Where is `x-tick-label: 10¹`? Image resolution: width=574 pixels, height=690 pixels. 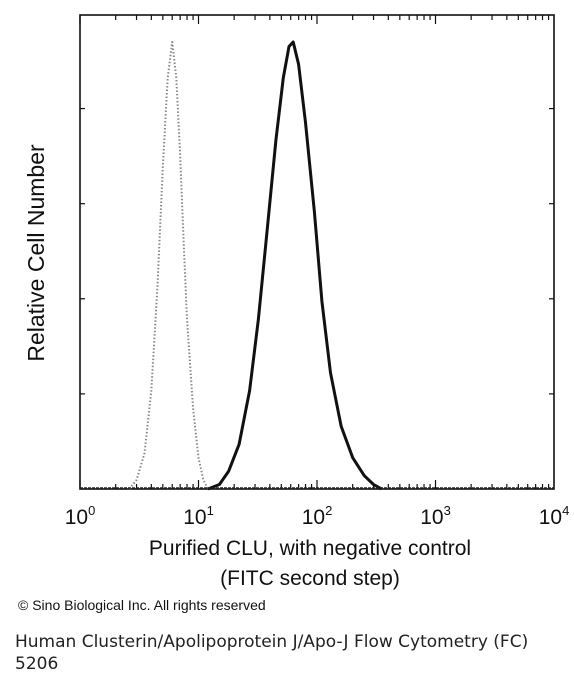 x-tick-label: 10¹ is located at coordinates (198, 516).